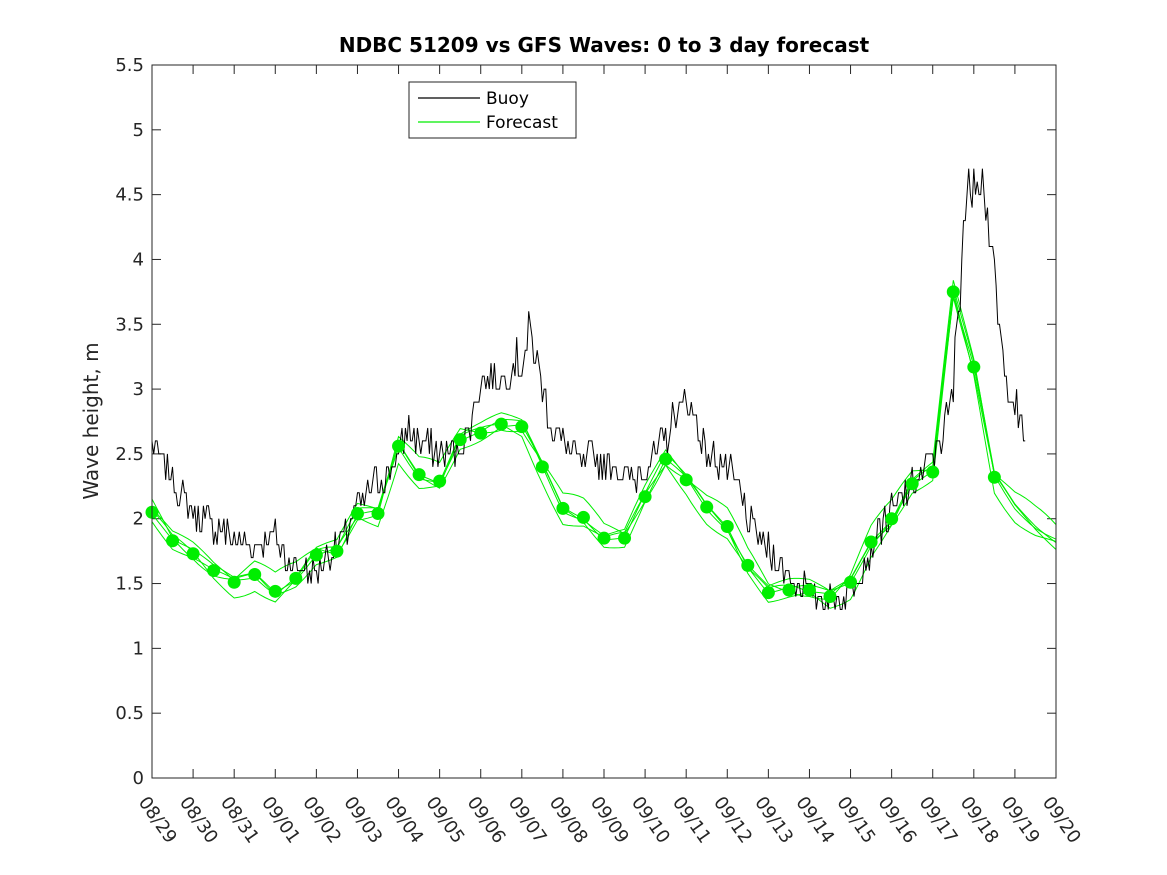 Image resolution: width=1167 pixels, height=875 pixels. What do you see at coordinates (129, 584) in the screenshot?
I see `y-tick-label: 1.5` at bounding box center [129, 584].